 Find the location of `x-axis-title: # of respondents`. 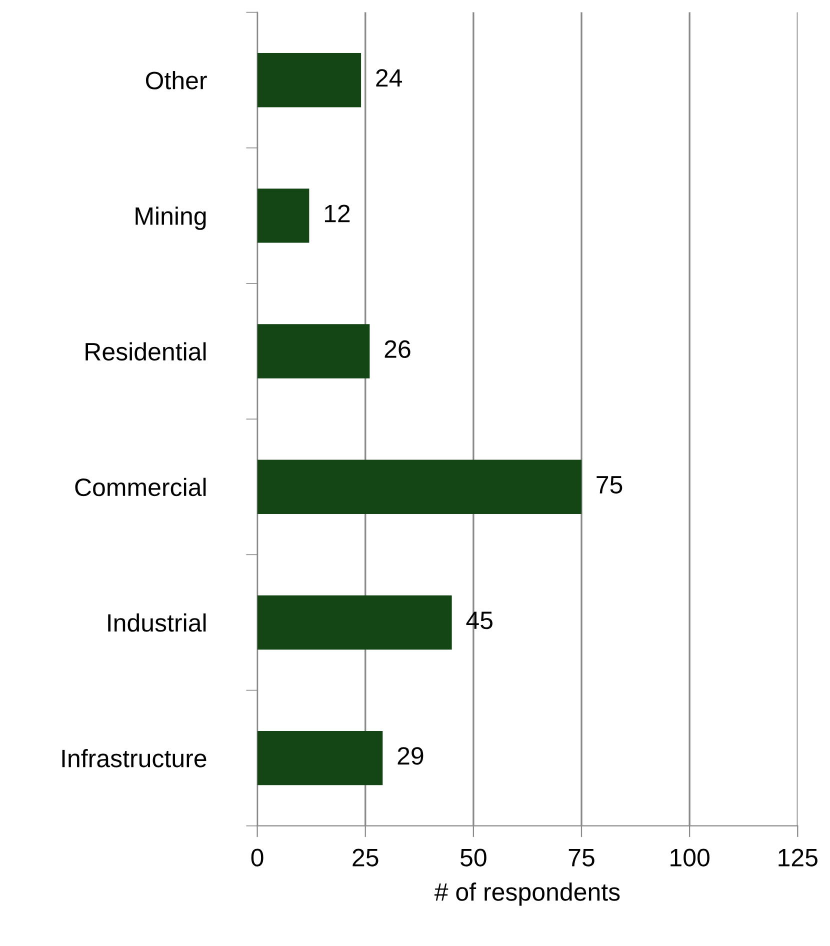

x-axis-title: # of respondents is located at coordinates (527, 894).